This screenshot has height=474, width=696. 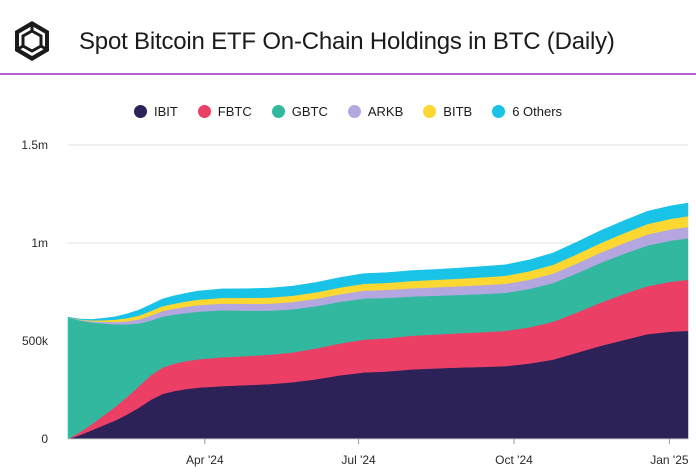 What do you see at coordinates (278, 111) in the screenshot?
I see `legend-swatch-gbtc` at bounding box center [278, 111].